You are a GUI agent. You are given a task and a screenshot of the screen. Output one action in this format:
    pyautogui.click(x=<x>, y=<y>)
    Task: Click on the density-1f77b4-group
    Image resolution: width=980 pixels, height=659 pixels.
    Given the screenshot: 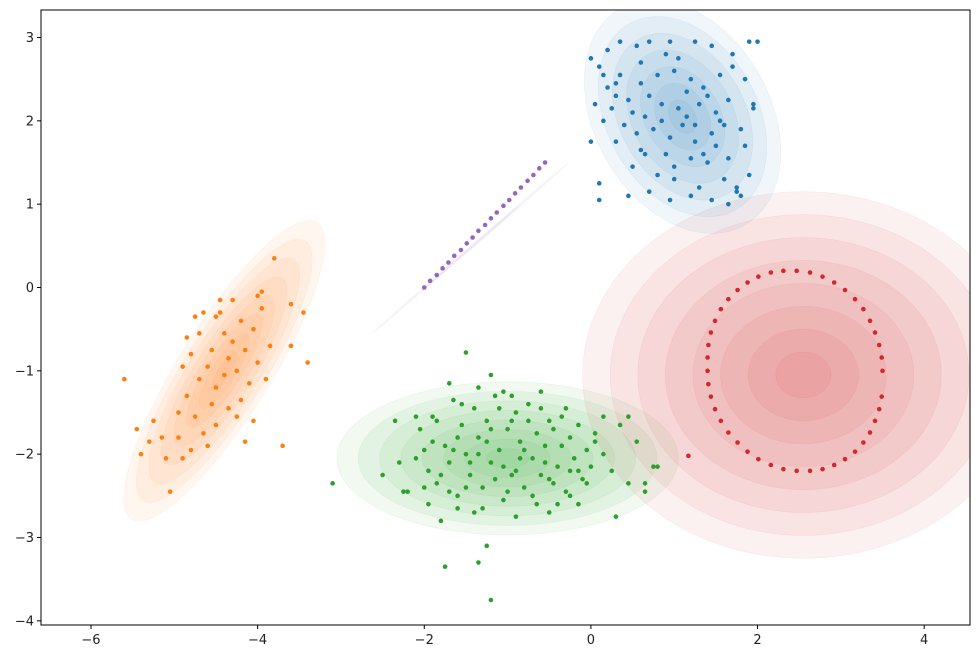 What is the action you would take?
    pyautogui.click(x=683, y=122)
    